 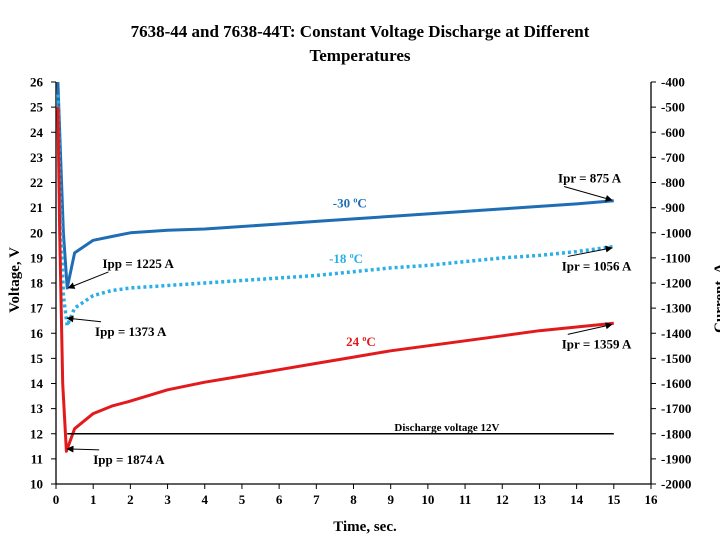 I want to click on y-tick-label: 10, so click(x=36, y=484).